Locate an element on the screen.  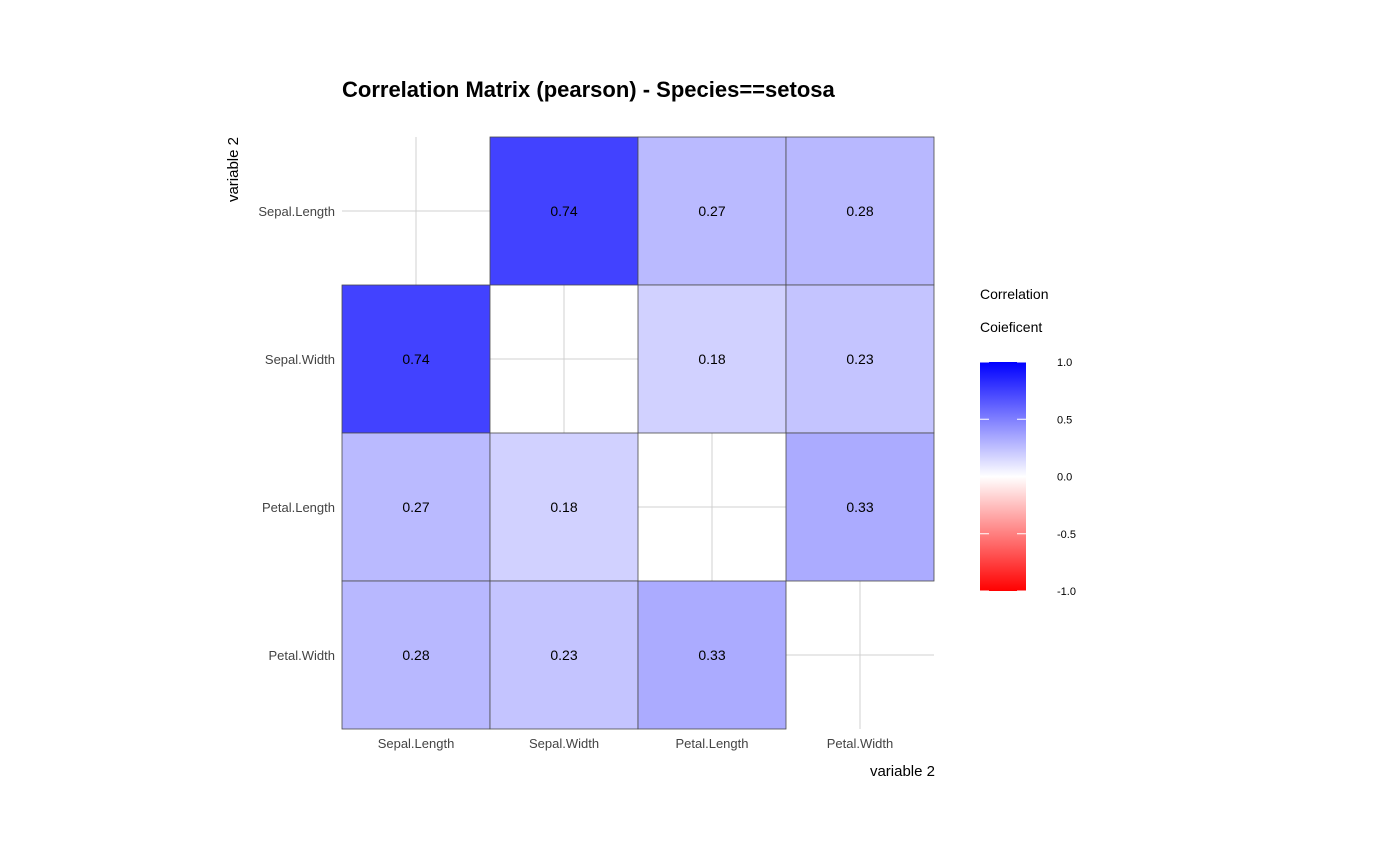
y-tick-label: Sepal.Width is located at coordinates (300, 359).